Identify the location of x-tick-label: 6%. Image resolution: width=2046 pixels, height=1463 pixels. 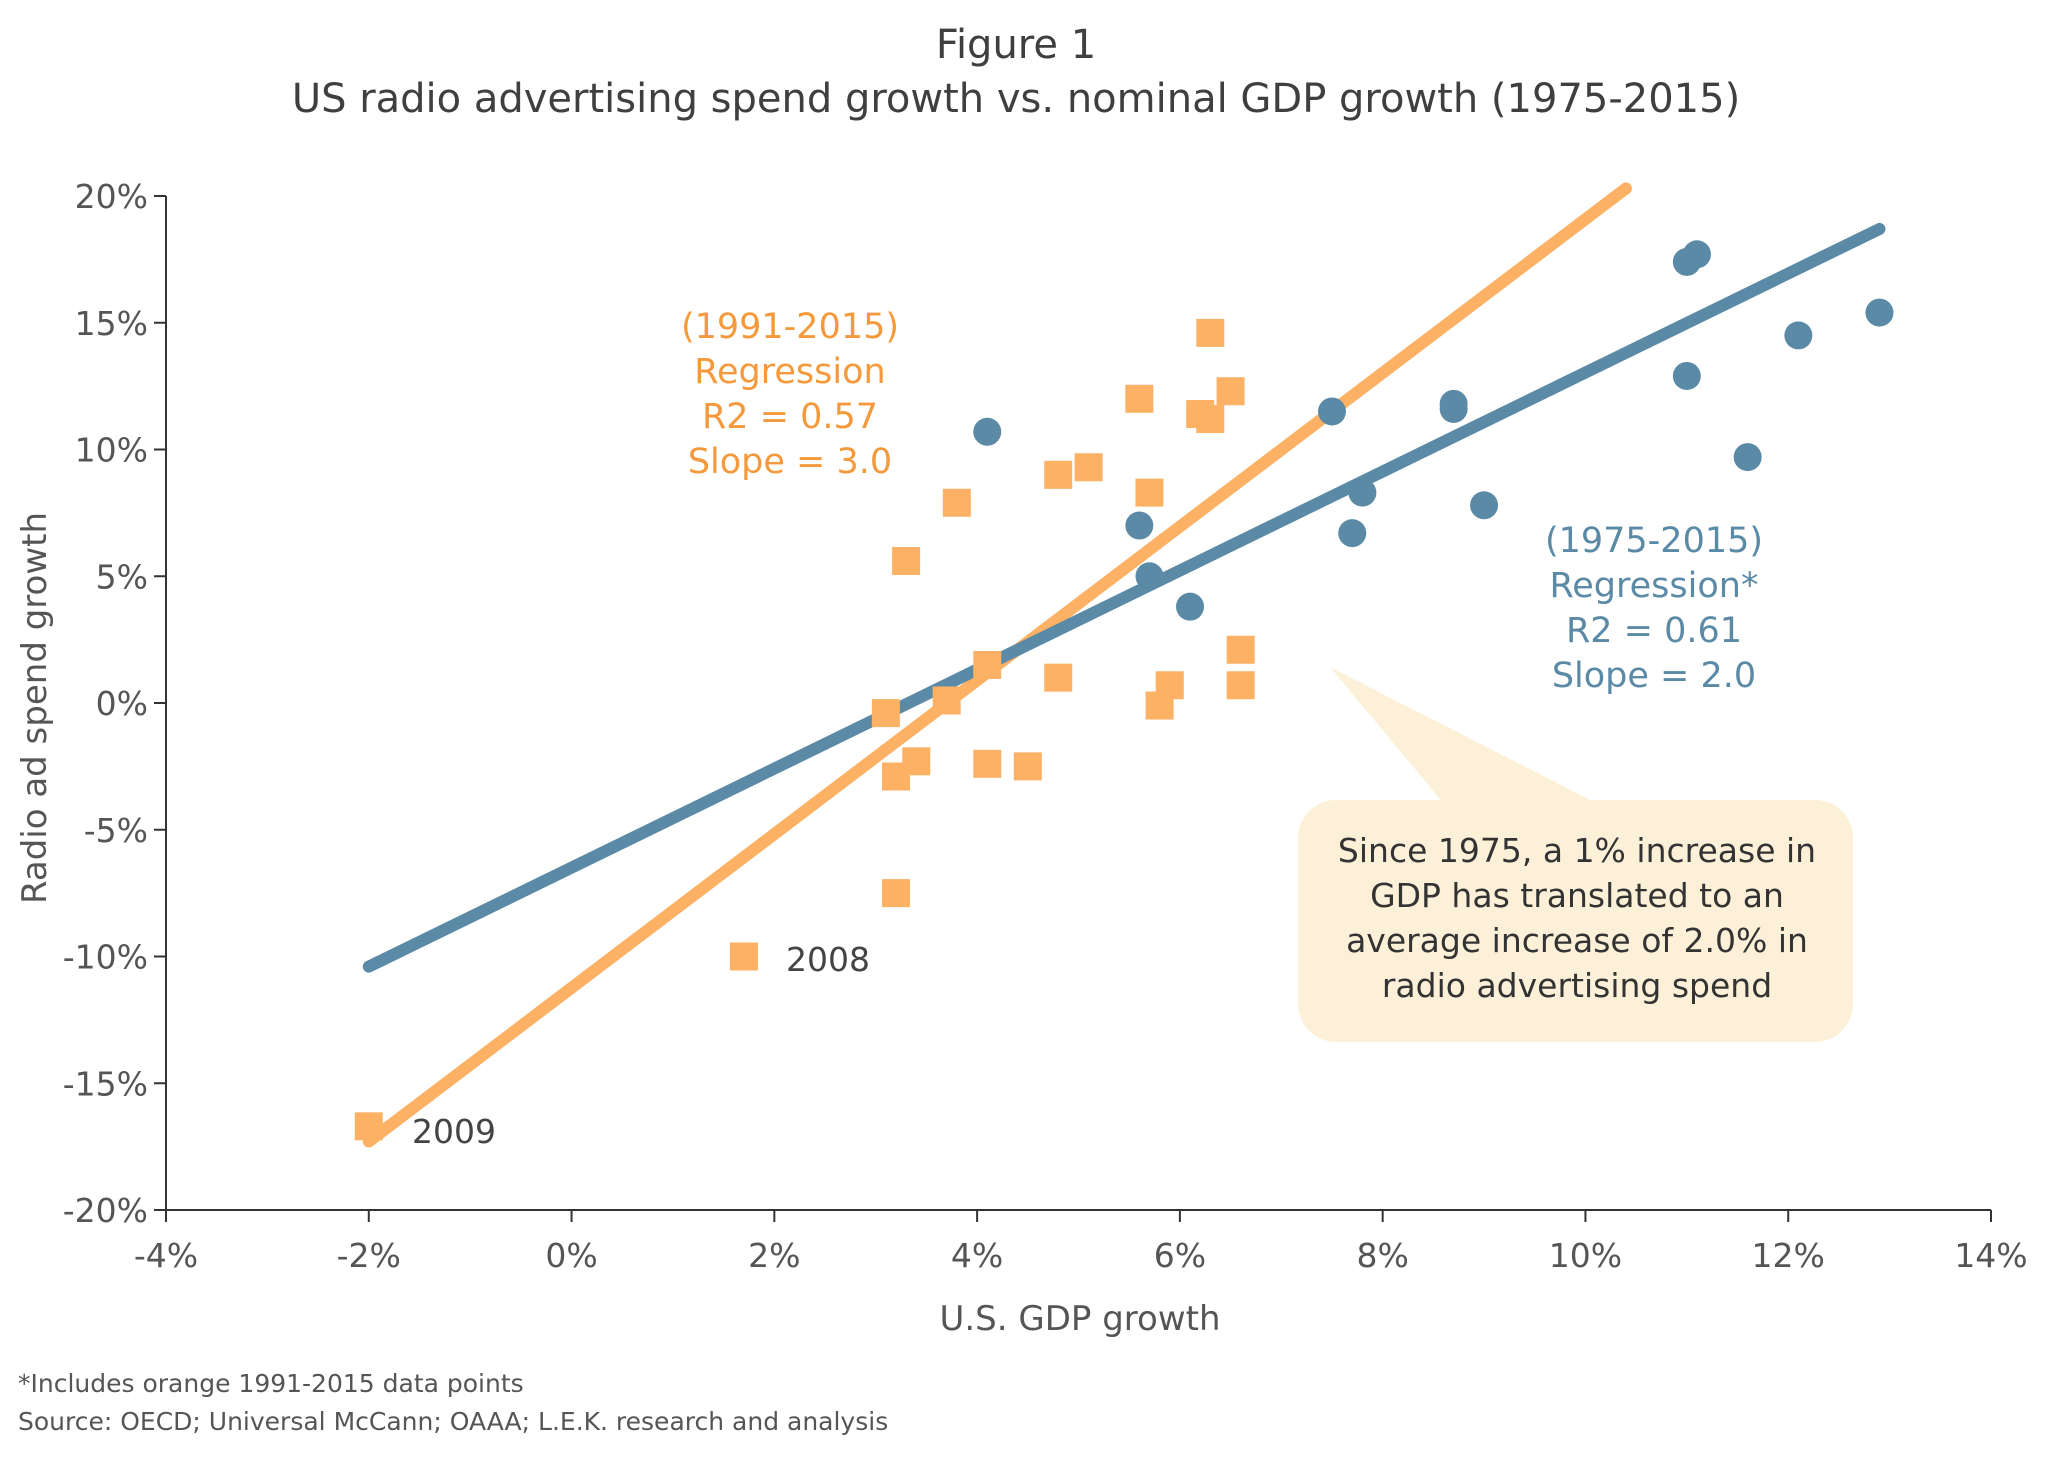
(1180, 1255).